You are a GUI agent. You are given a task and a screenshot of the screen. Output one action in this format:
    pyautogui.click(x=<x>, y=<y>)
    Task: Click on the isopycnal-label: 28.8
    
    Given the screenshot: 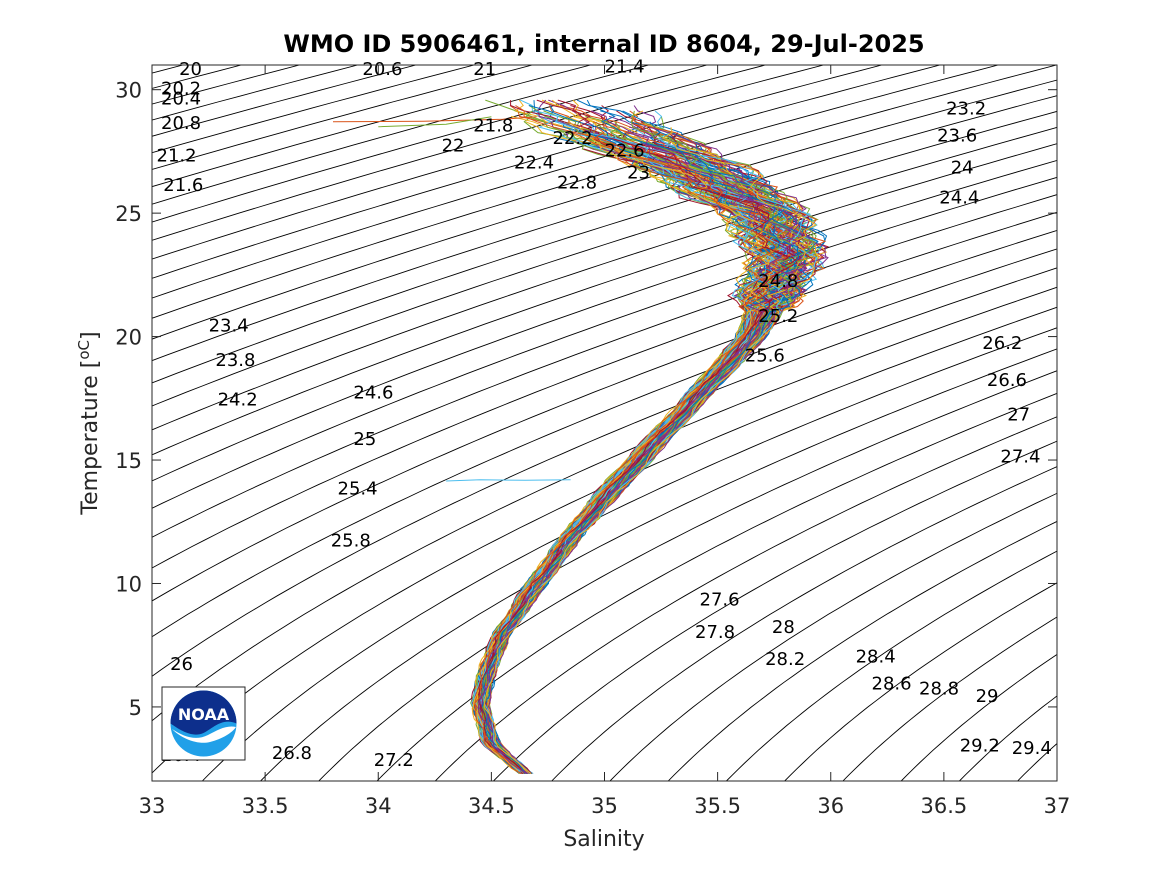 What is the action you would take?
    pyautogui.click(x=939, y=689)
    